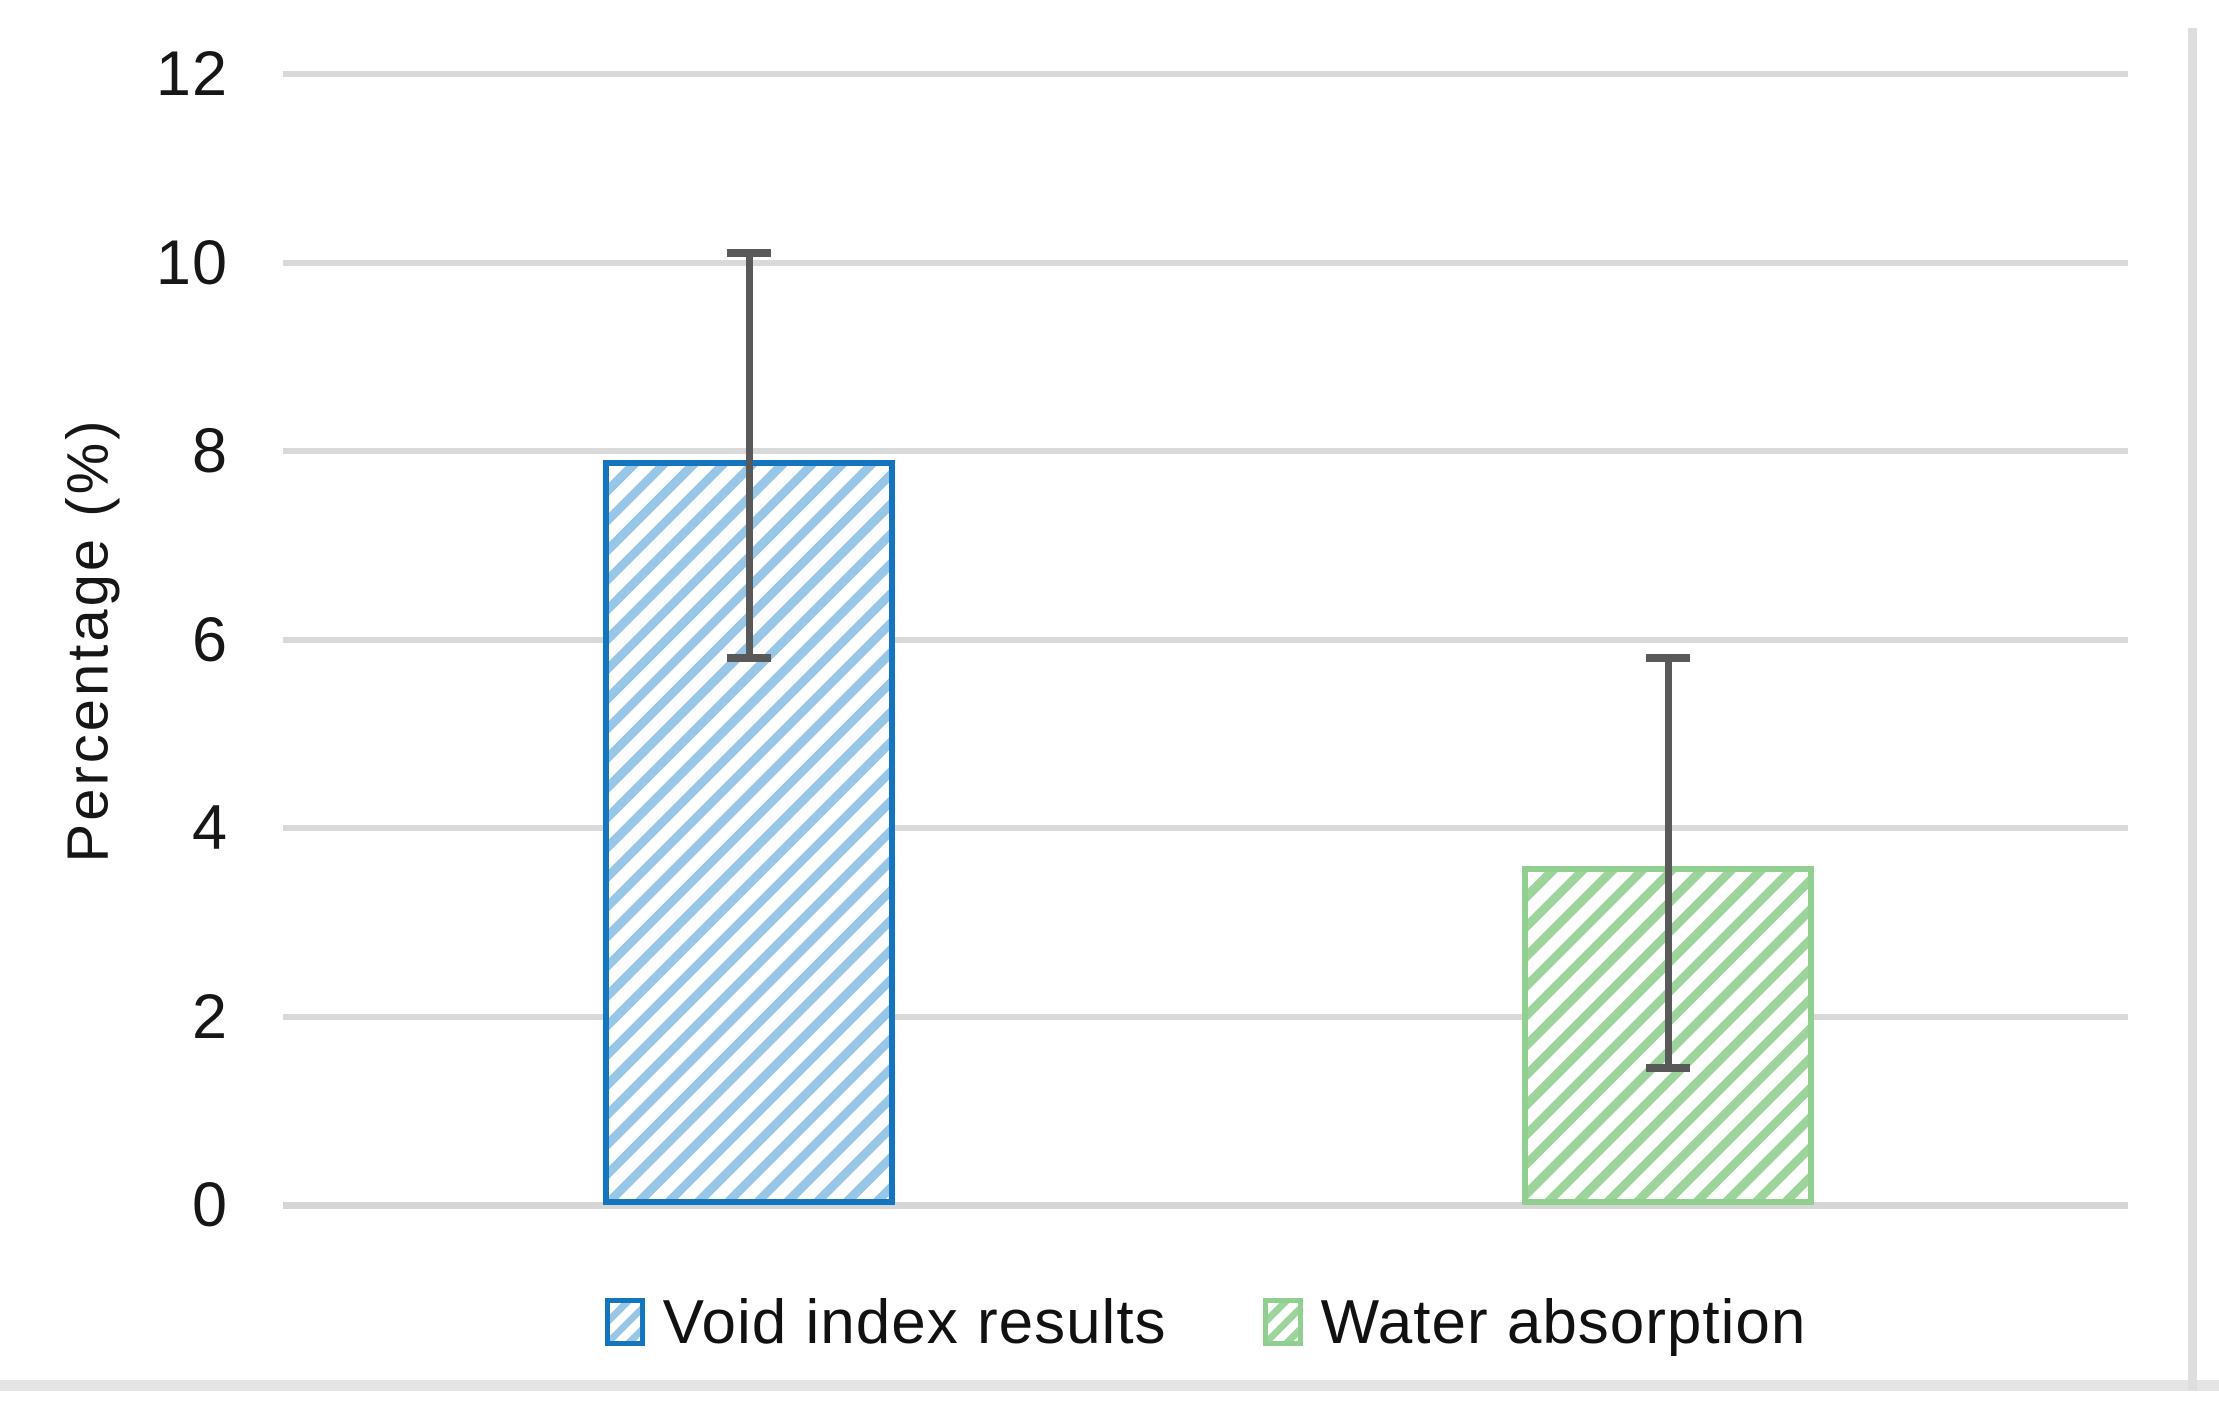 The height and width of the screenshot is (1404, 2219). Describe the element at coordinates (209, 451) in the screenshot. I see `y-tick-label-8: 8` at that location.